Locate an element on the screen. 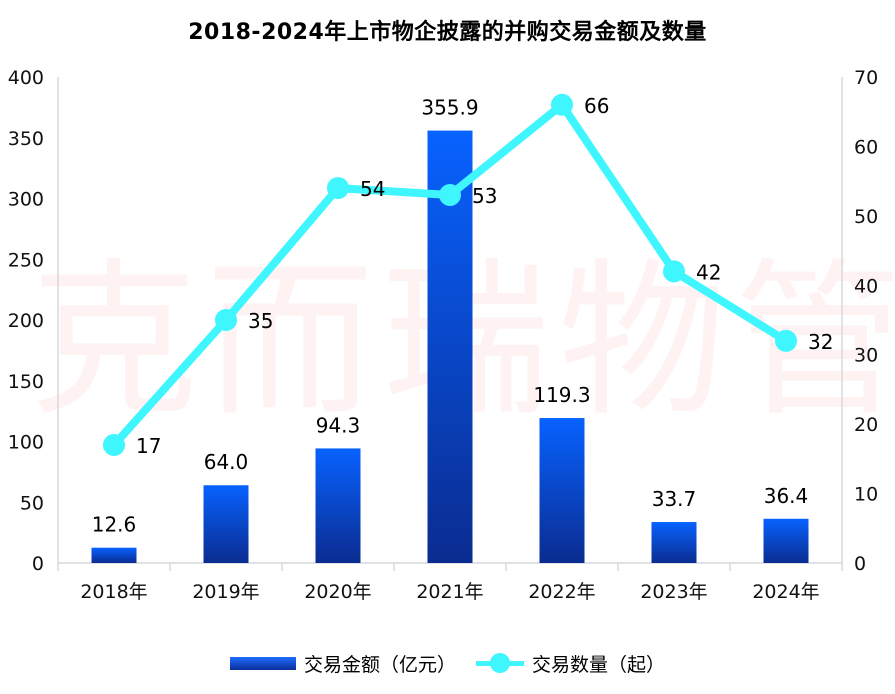 The image size is (895, 694). line-value-label: 66 is located at coordinates (596, 106).